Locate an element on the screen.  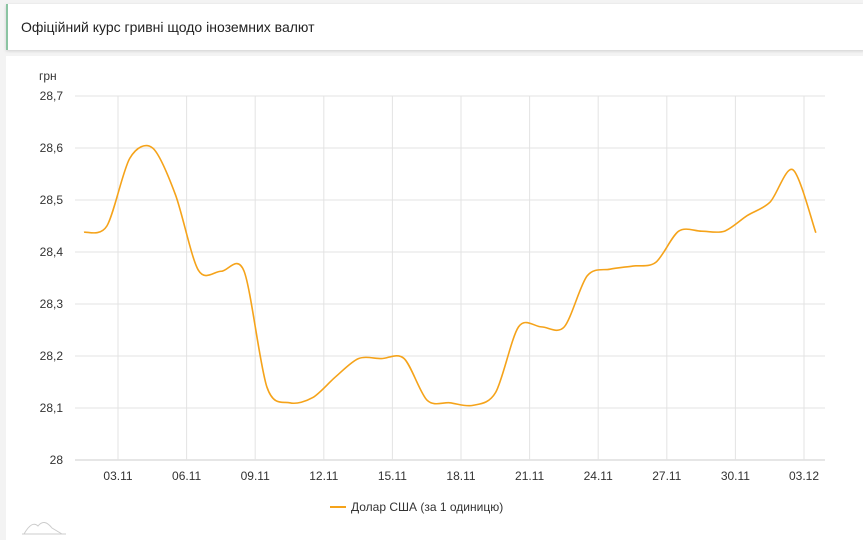
x-tick-label: 15.11 is located at coordinates (392, 476).